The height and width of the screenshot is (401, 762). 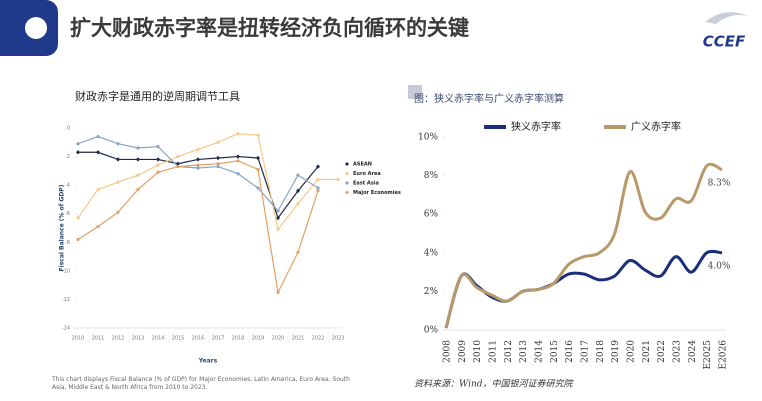 I want to click on logo: CCEF, so click(x=724, y=42).